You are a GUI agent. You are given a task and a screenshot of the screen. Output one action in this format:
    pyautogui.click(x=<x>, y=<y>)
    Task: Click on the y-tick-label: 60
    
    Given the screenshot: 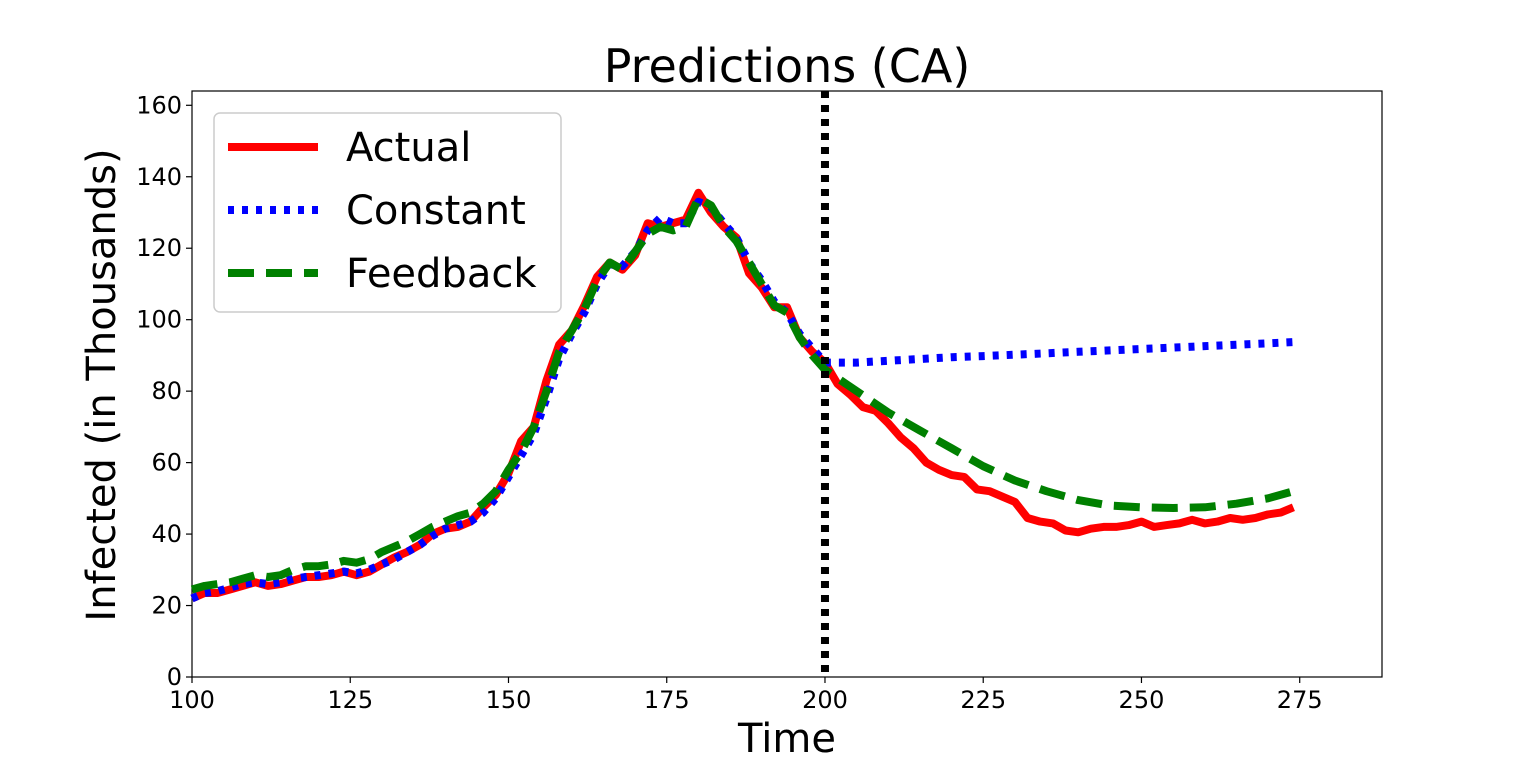 What is the action you would take?
    pyautogui.click(x=166, y=463)
    